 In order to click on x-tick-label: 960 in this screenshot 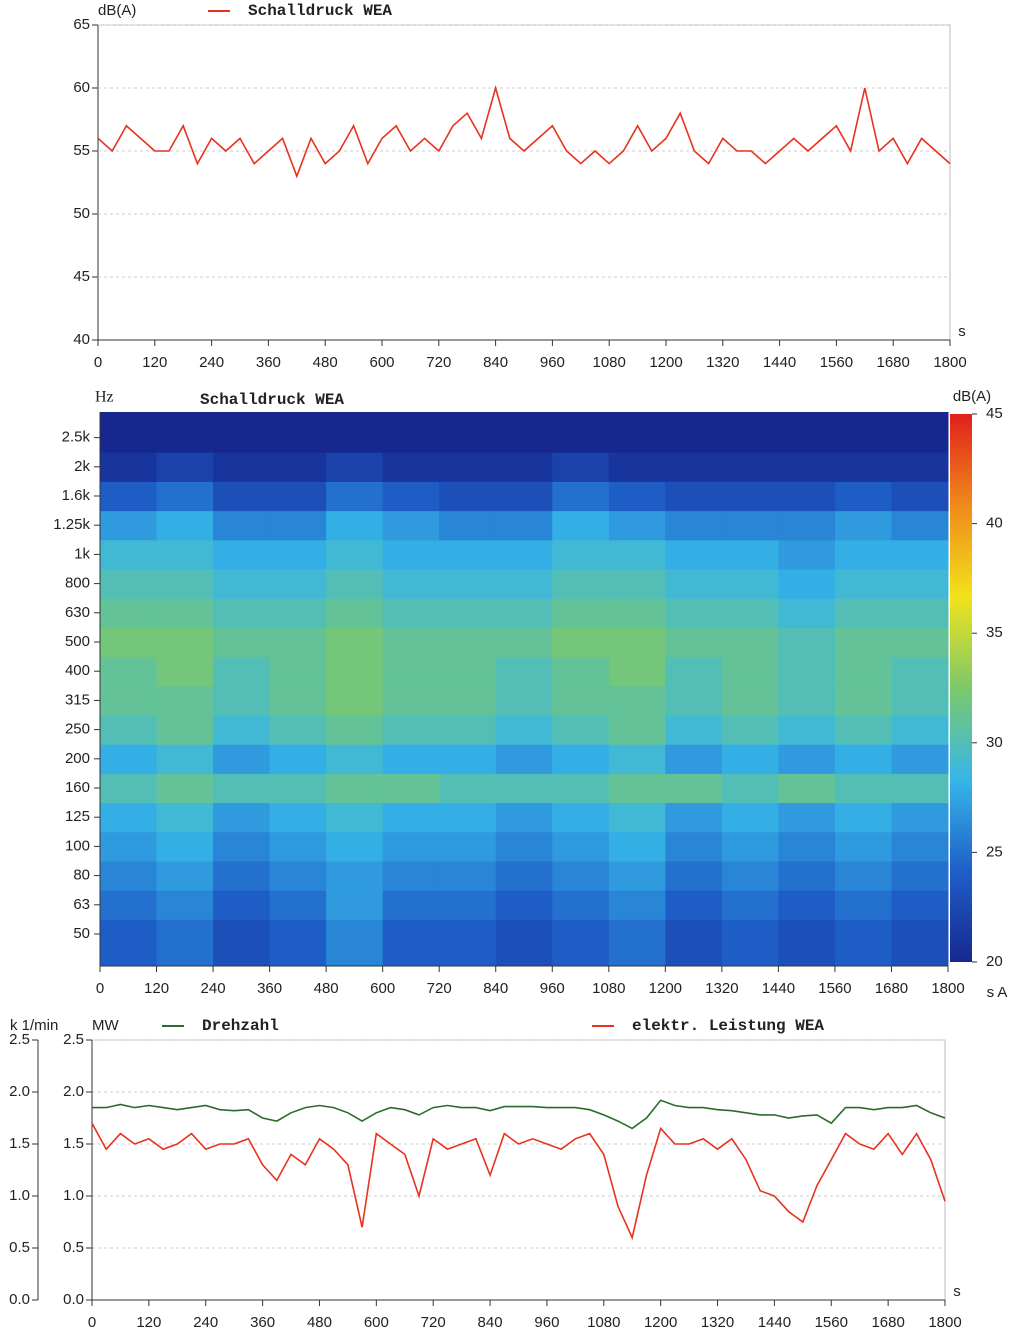, I will do `click(552, 362)`.